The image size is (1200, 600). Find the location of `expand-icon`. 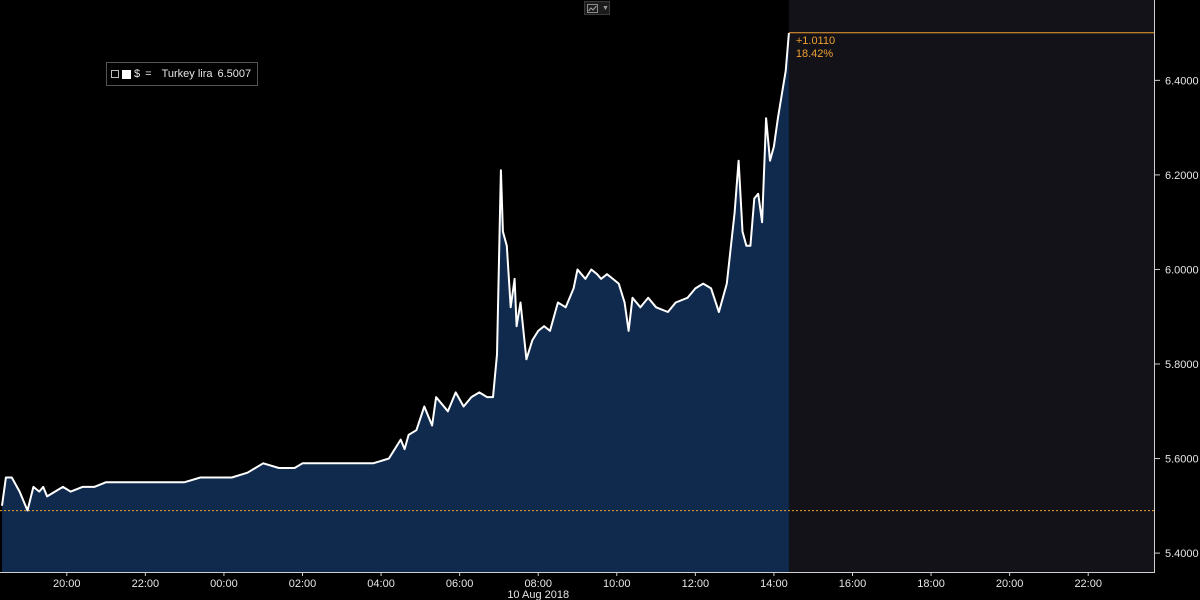

expand-icon is located at coordinates (115, 74).